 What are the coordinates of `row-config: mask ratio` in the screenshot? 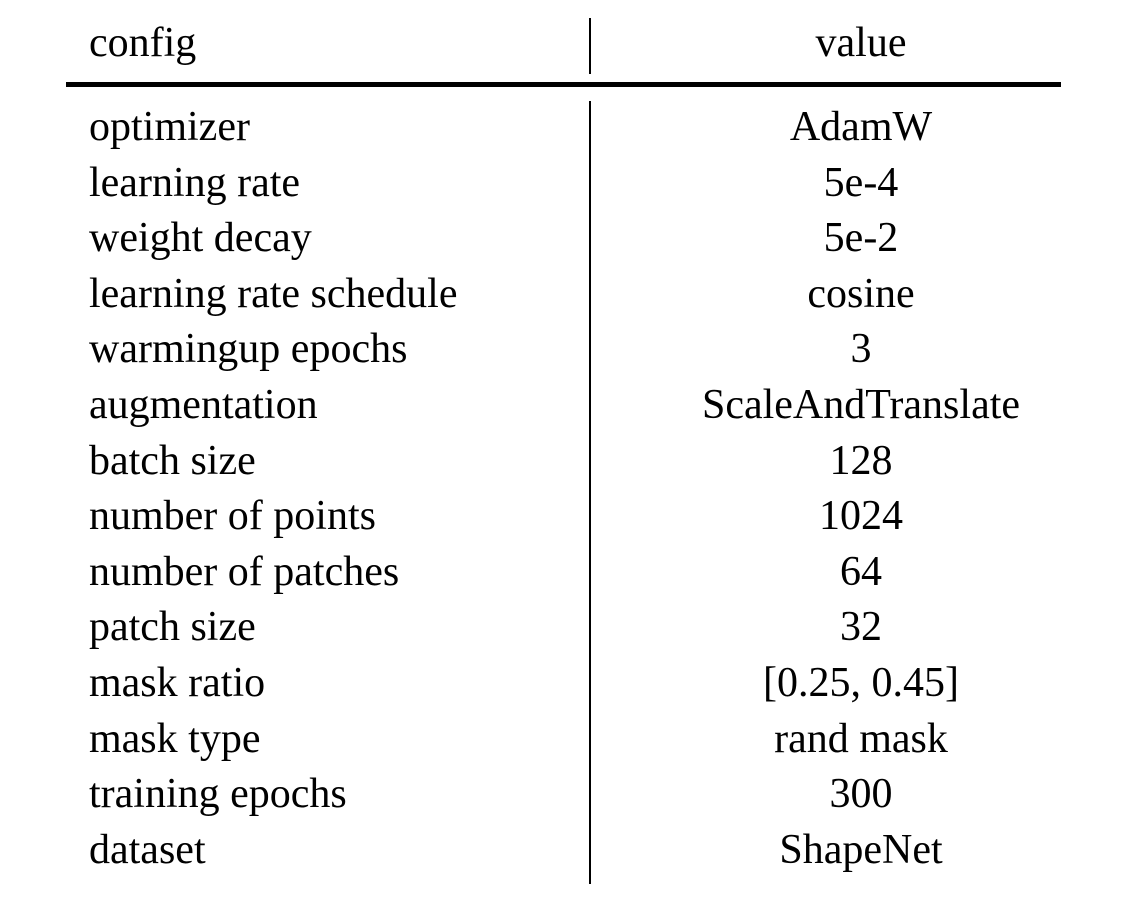 It's located at (177, 683).